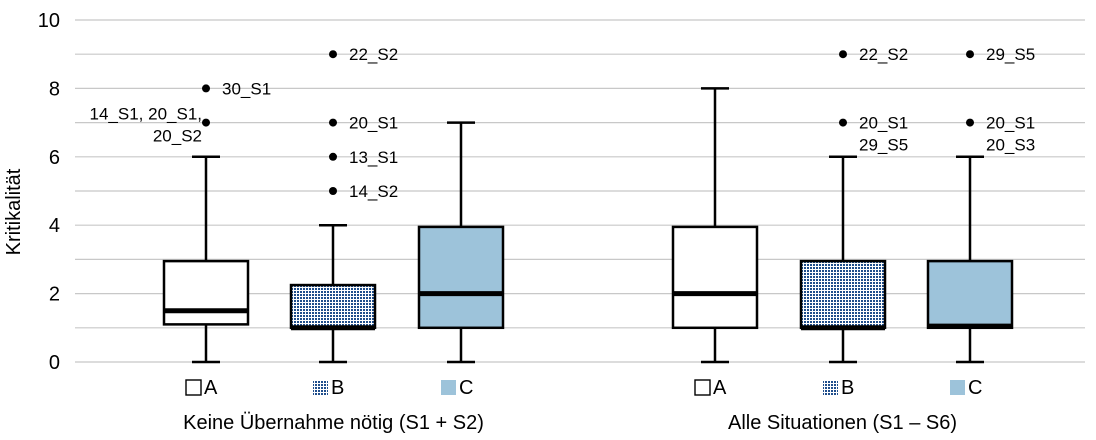 Image resolution: width=1096 pixels, height=440 pixels. What do you see at coordinates (177, 136) in the screenshot?
I see `outlier-label: 20_S2` at bounding box center [177, 136].